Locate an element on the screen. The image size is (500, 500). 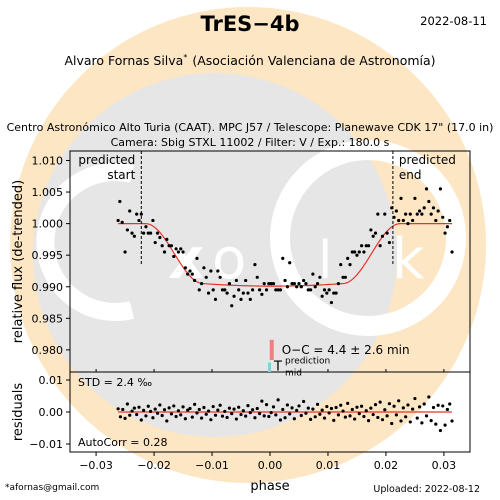
std-text: STD = 2.4 ‰ is located at coordinates (115, 382).